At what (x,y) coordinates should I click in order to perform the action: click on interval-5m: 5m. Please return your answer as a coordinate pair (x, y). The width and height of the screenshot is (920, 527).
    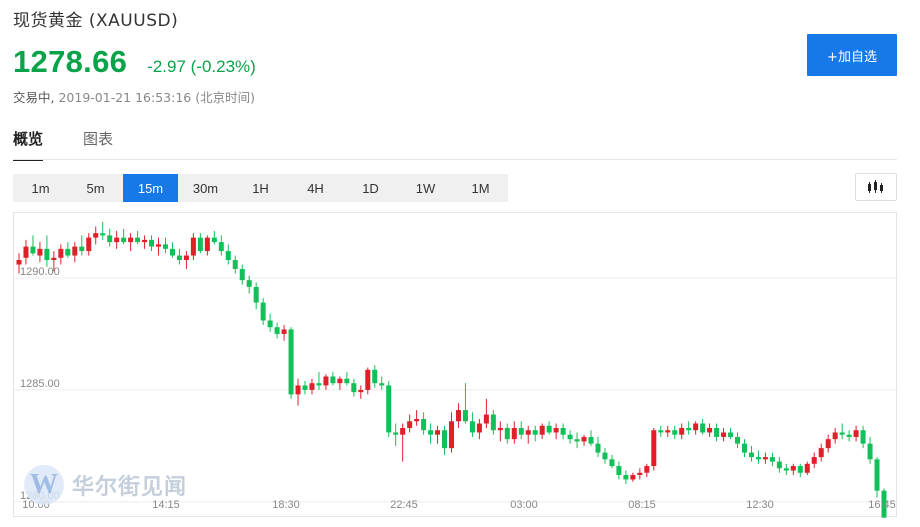
    Looking at the image, I should click on (95, 188).